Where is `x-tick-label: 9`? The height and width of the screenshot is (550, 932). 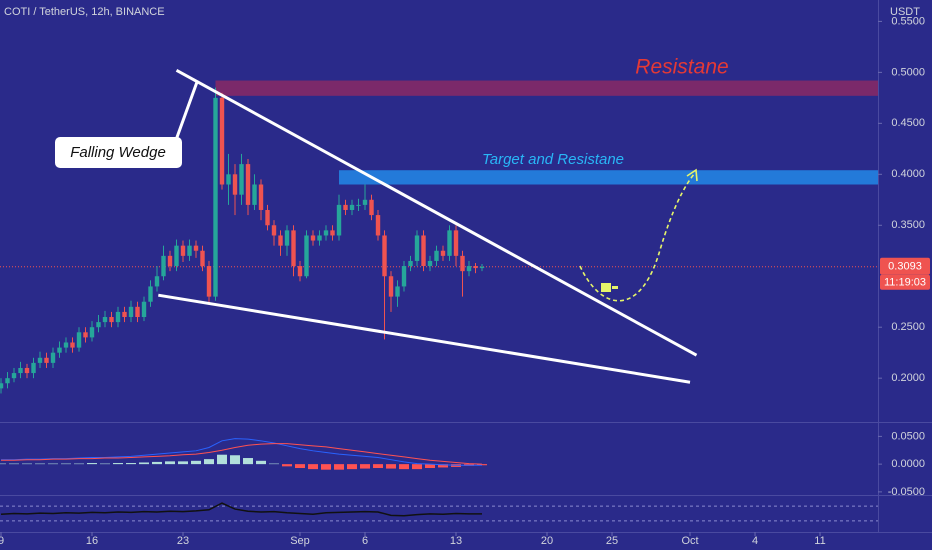 x-tick-label: 9 is located at coordinates (2, 541).